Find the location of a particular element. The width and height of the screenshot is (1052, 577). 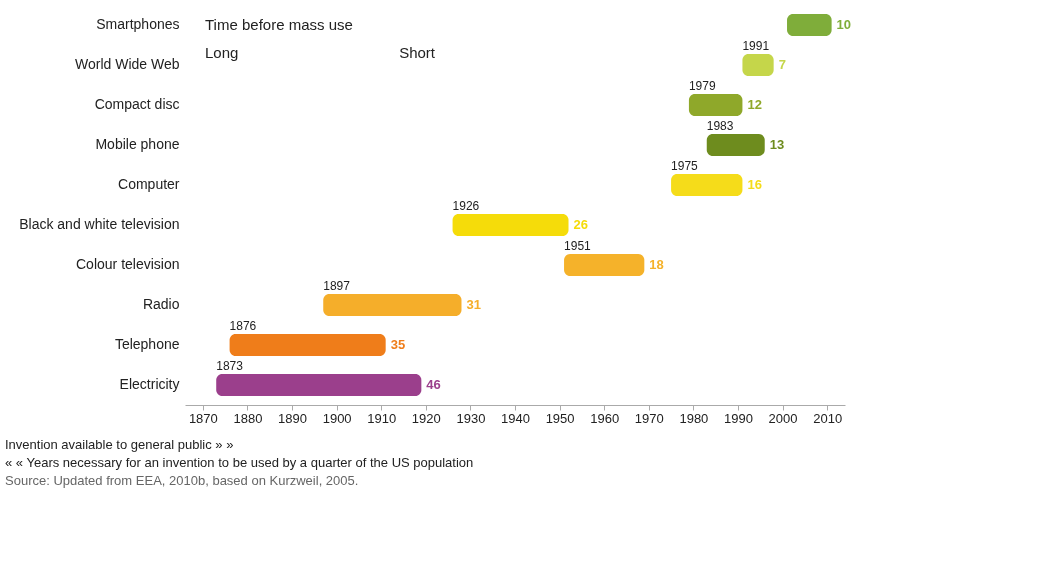

data-label: 12 is located at coordinates (754, 104).